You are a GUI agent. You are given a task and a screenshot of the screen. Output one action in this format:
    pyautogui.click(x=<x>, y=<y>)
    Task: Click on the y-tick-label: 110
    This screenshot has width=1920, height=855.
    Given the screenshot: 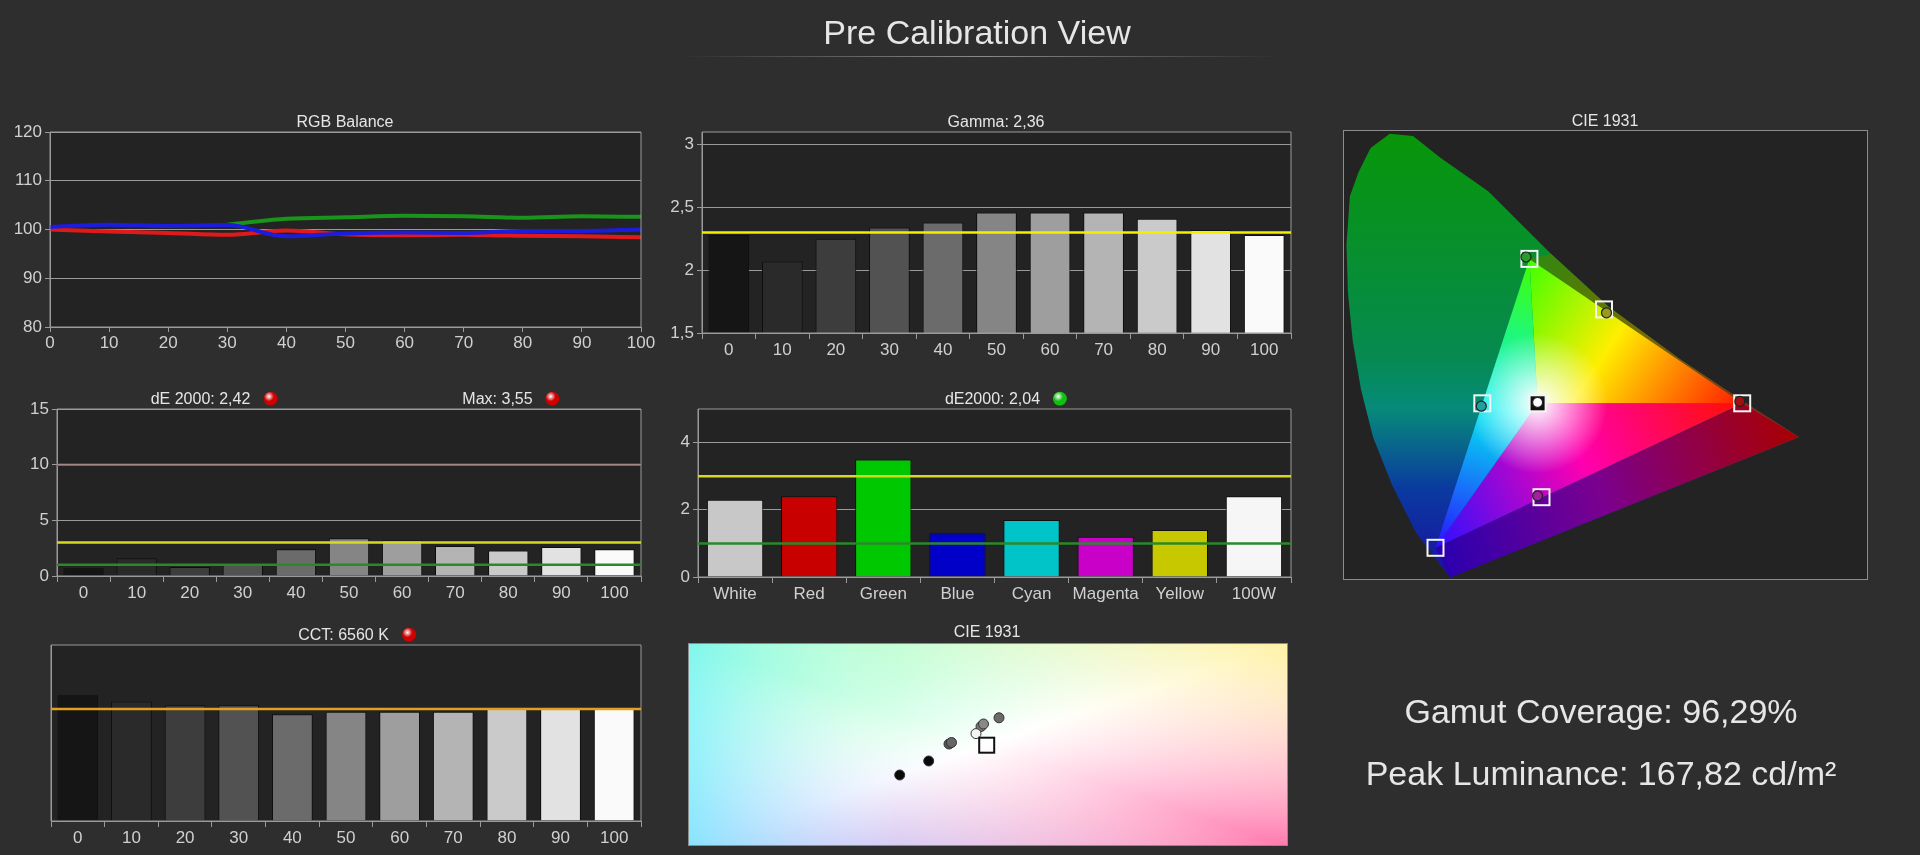 What is the action you would take?
    pyautogui.click(x=28, y=180)
    